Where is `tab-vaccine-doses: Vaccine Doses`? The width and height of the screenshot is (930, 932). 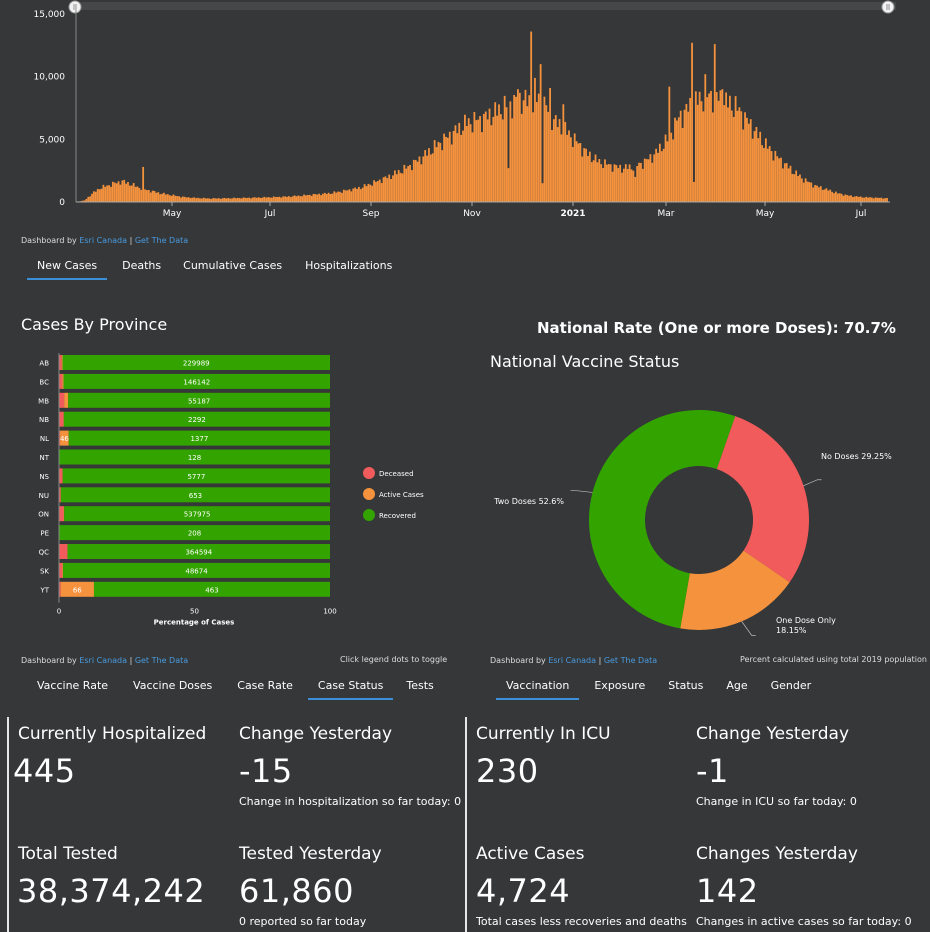 tab-vaccine-doses: Vaccine Doses is located at coordinates (173, 685).